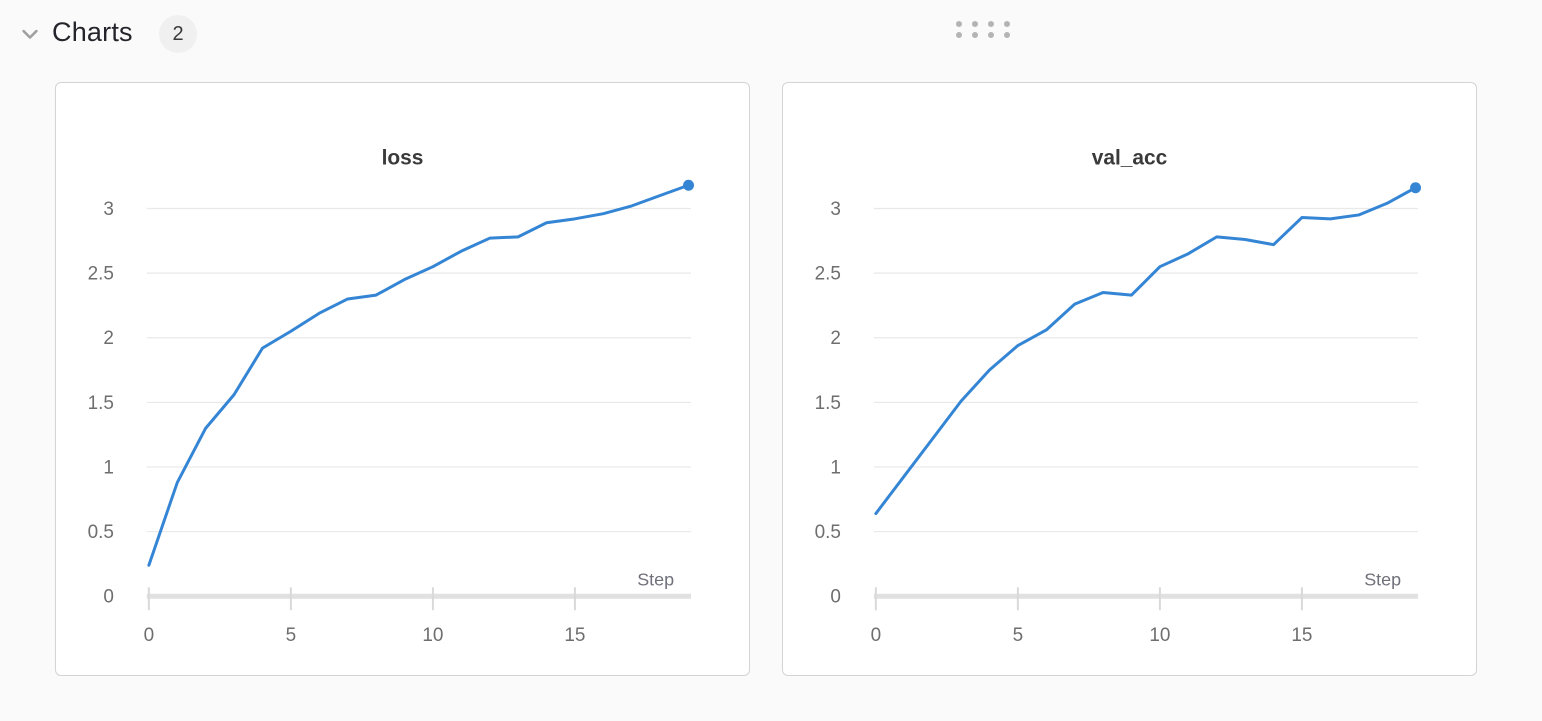 This screenshot has height=721, width=1542. I want to click on chart-title: loss, so click(403, 158).